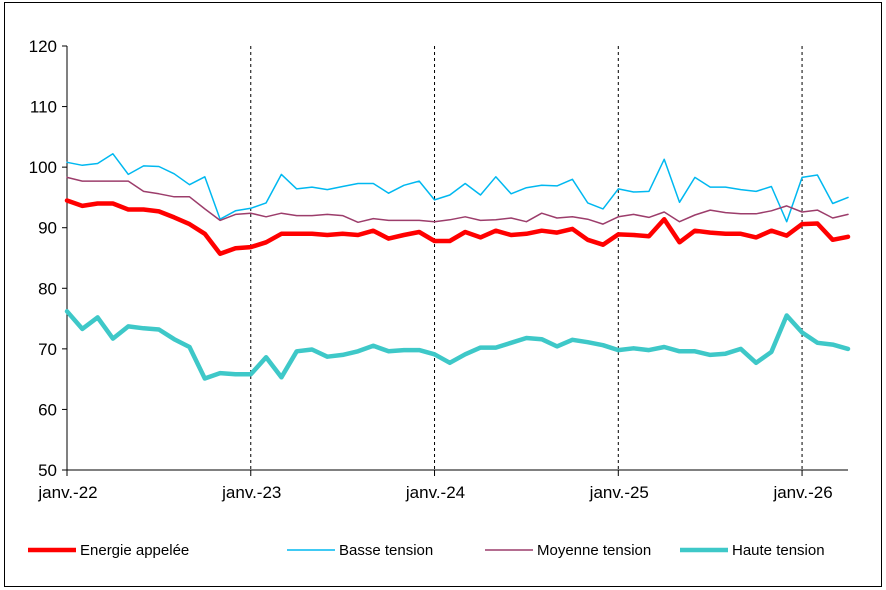 The image size is (886, 590). What do you see at coordinates (594, 550) in the screenshot?
I see `legend-label-moyenne-tension: Moyenne tension` at bounding box center [594, 550].